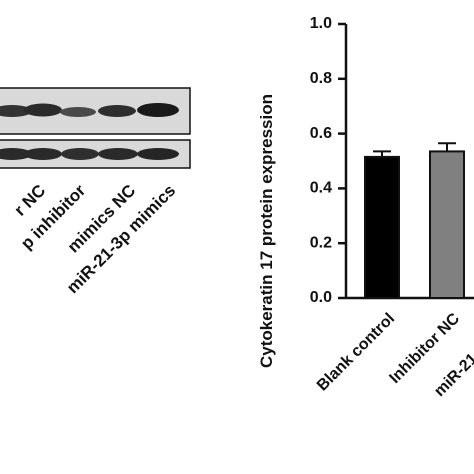 This screenshot has height=474, width=474. Describe the element at coordinates (328, 160) in the screenshot. I see `y-axis-ticks: 0.0 0.2 0.4 0.6 0.8 1.0` at that location.